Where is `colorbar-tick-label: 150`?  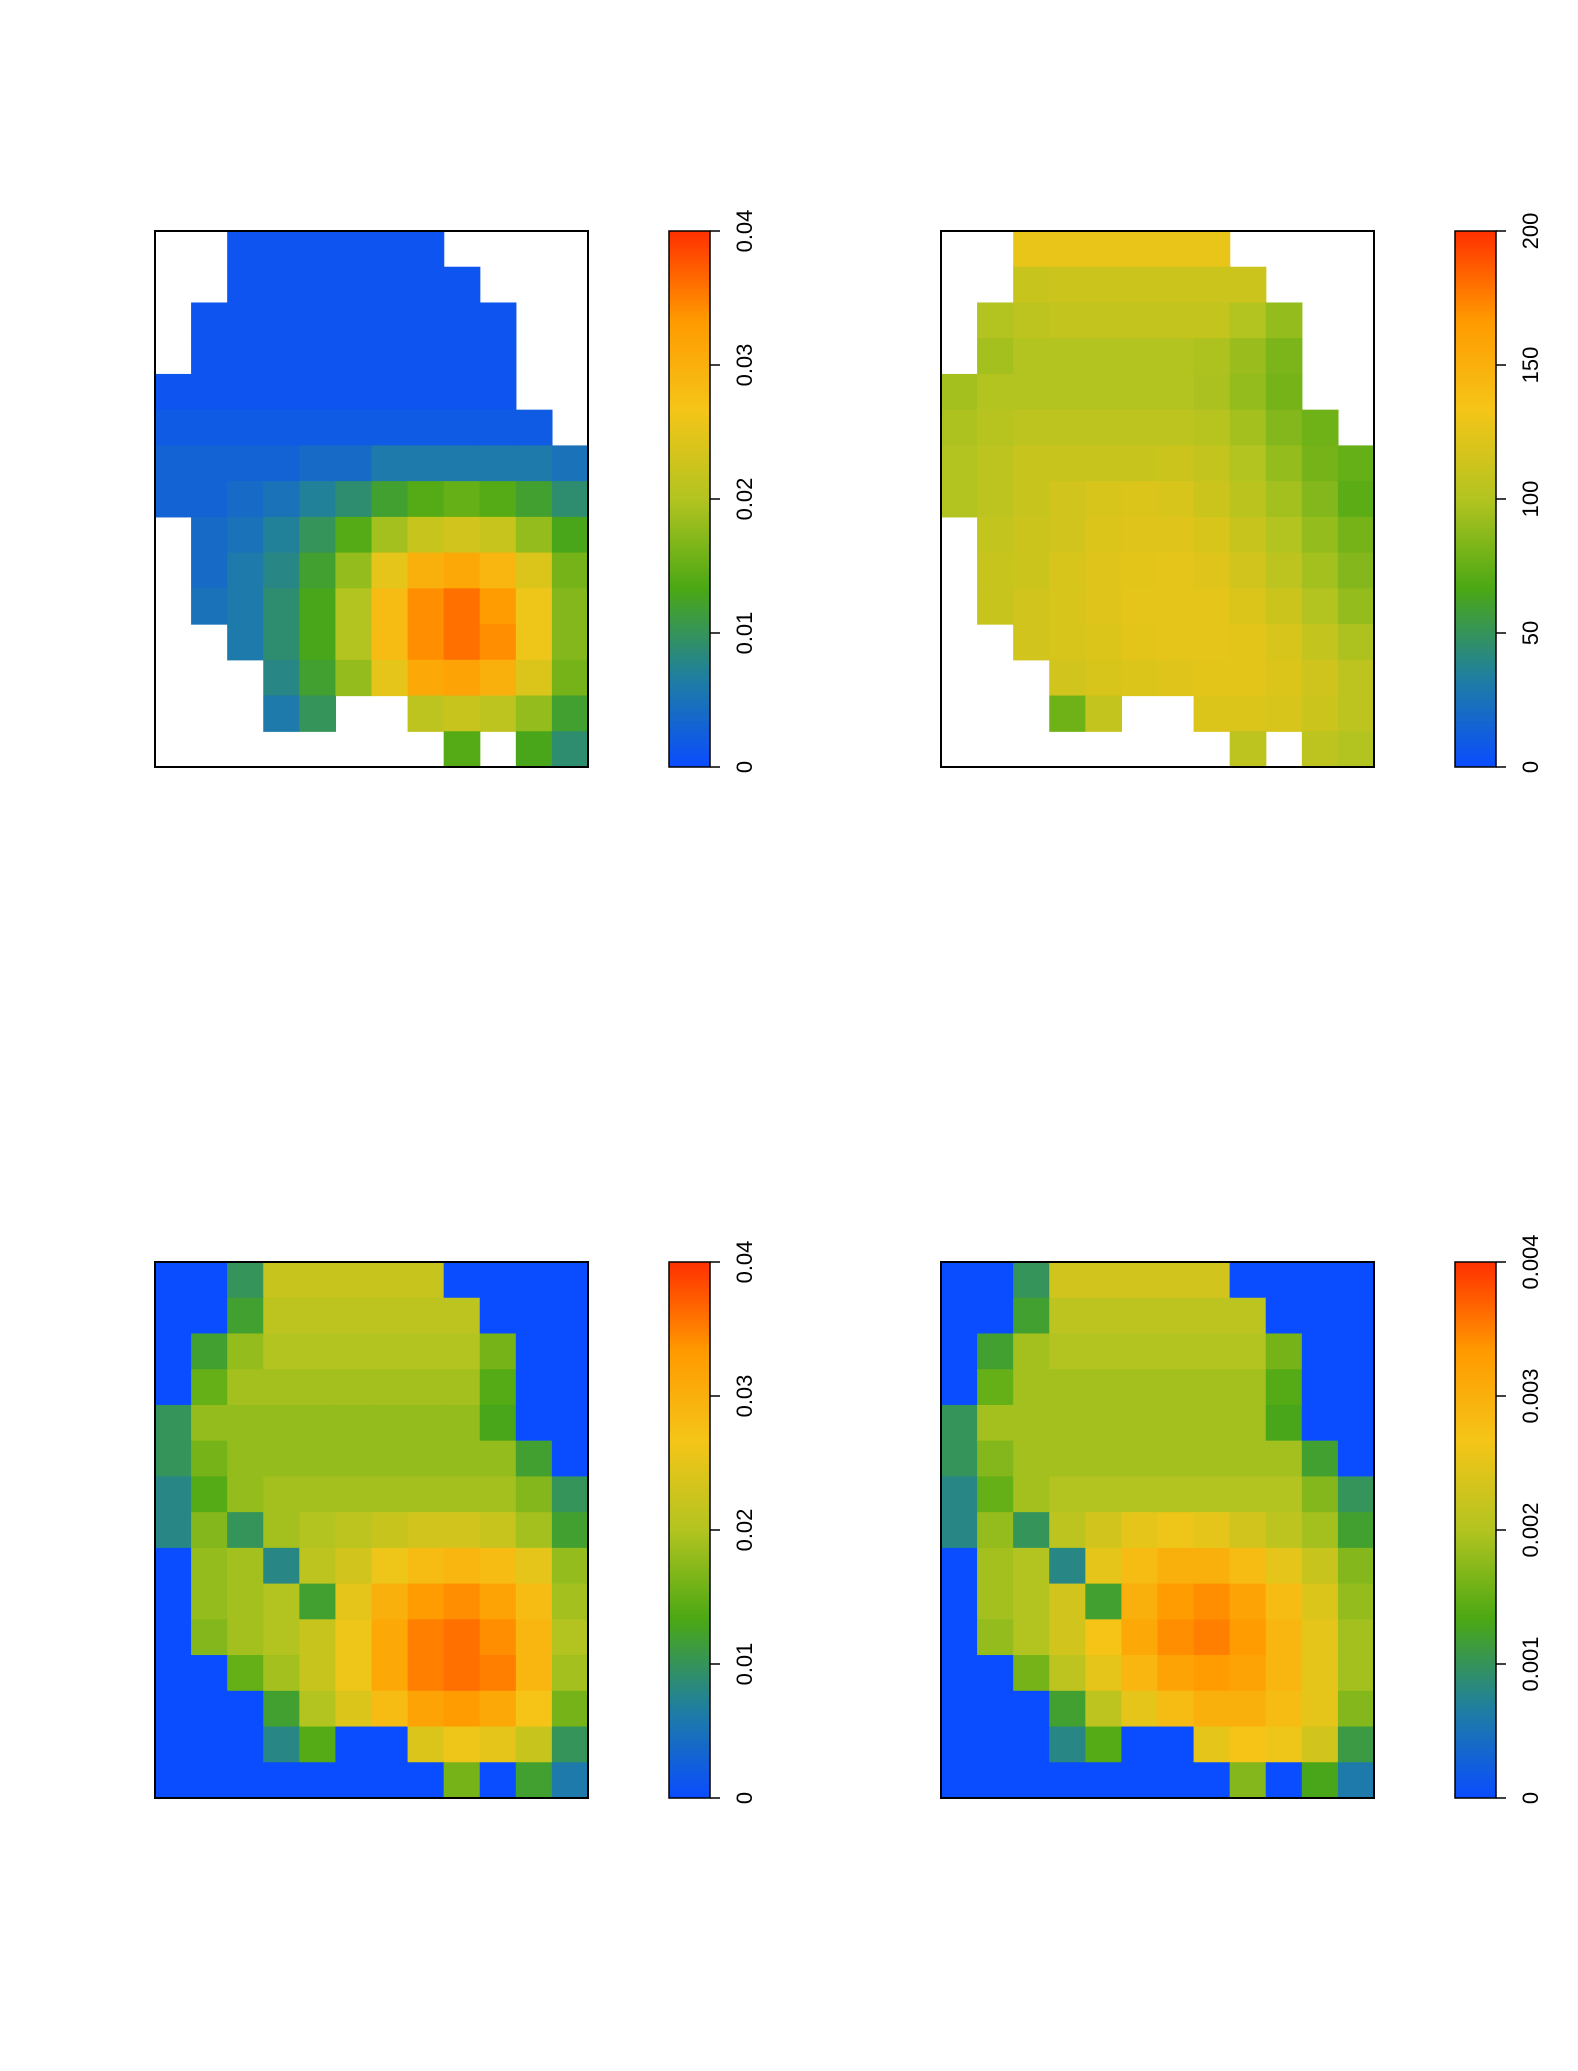
colorbar-tick-label: 150 is located at coordinates (1530, 365).